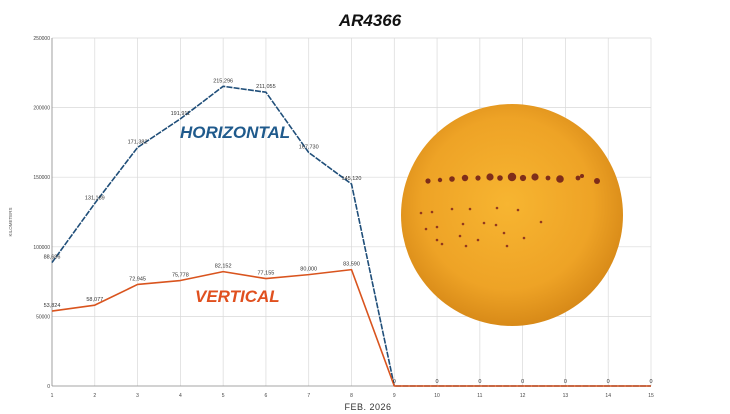 The height and width of the screenshot is (414, 730). What do you see at coordinates (352, 179) in the screenshot?
I see `data-label-horizontal: 145,120` at bounding box center [352, 179].